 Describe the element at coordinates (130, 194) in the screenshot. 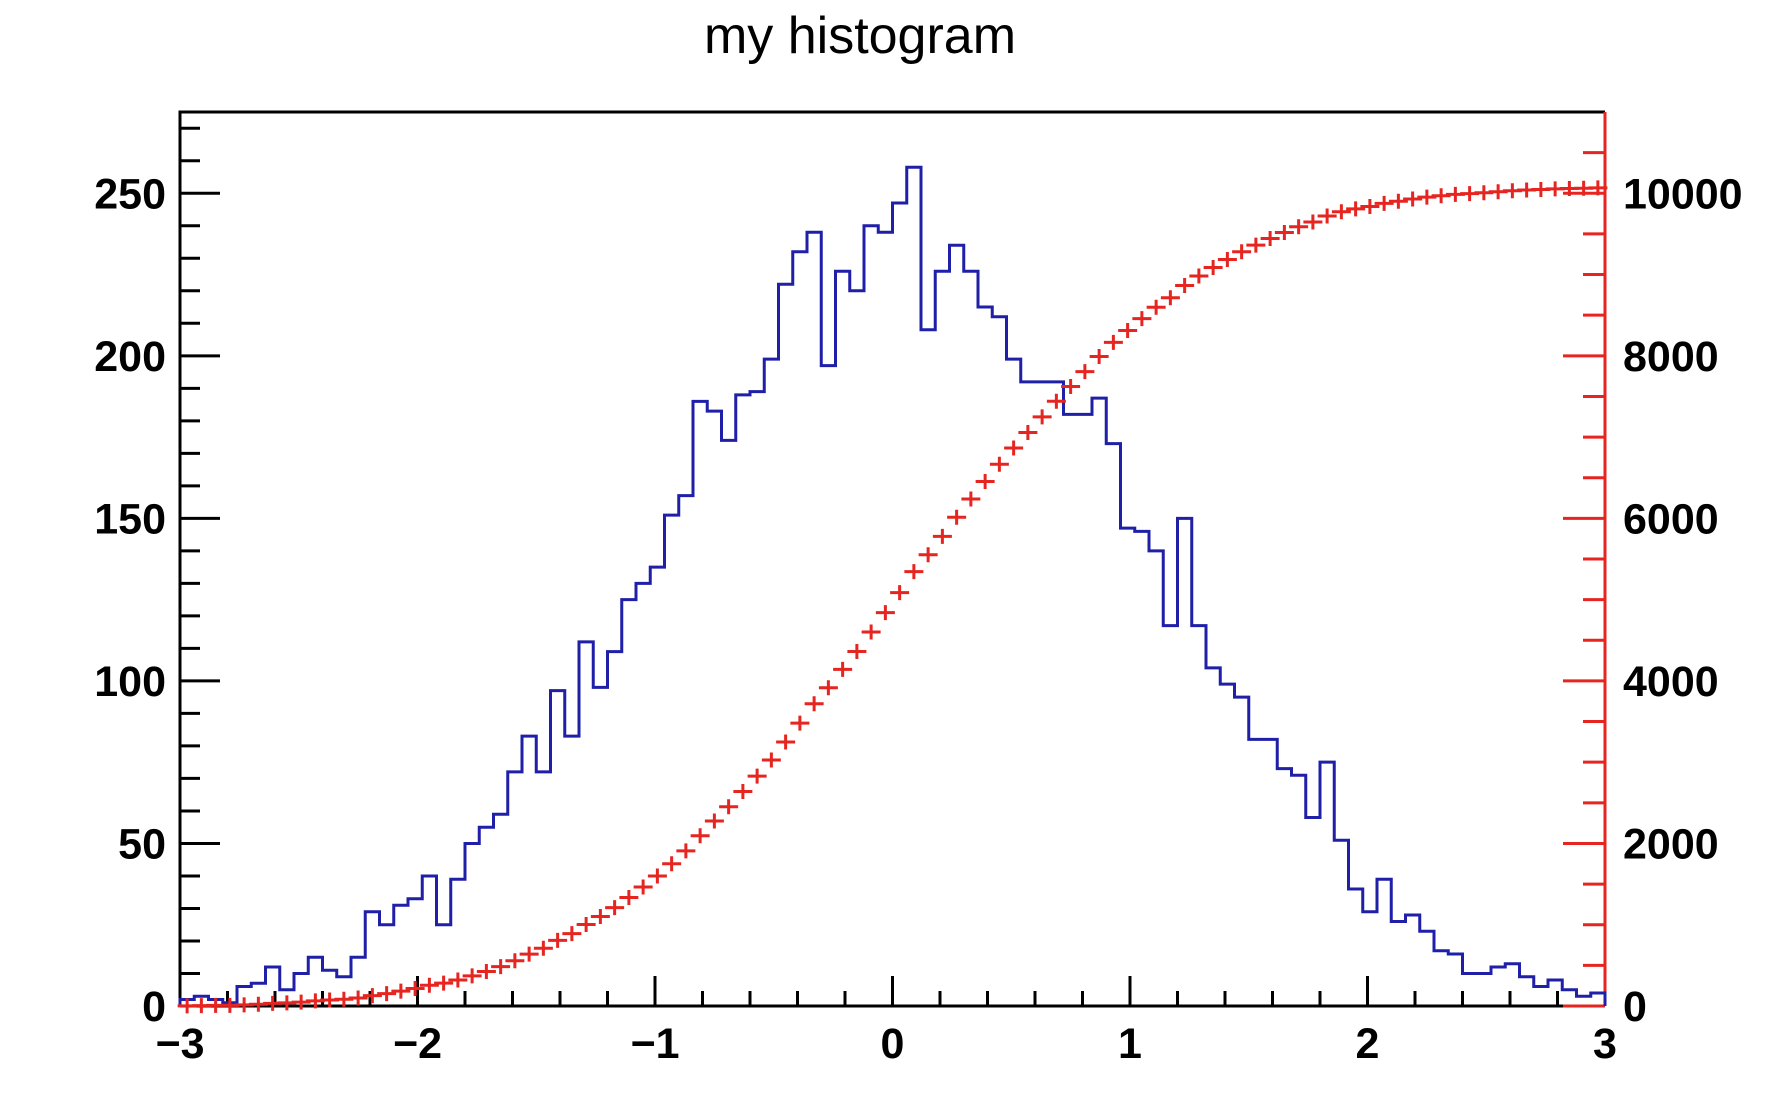

I see `left-tick-label-250: 250` at that location.